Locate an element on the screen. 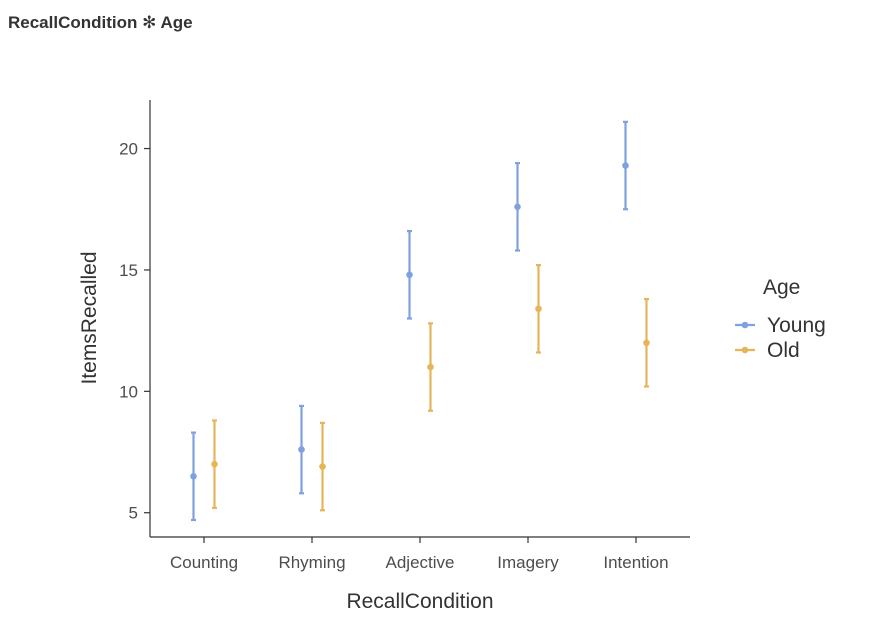  x-axis-title: RecallCondition is located at coordinates (419, 601).